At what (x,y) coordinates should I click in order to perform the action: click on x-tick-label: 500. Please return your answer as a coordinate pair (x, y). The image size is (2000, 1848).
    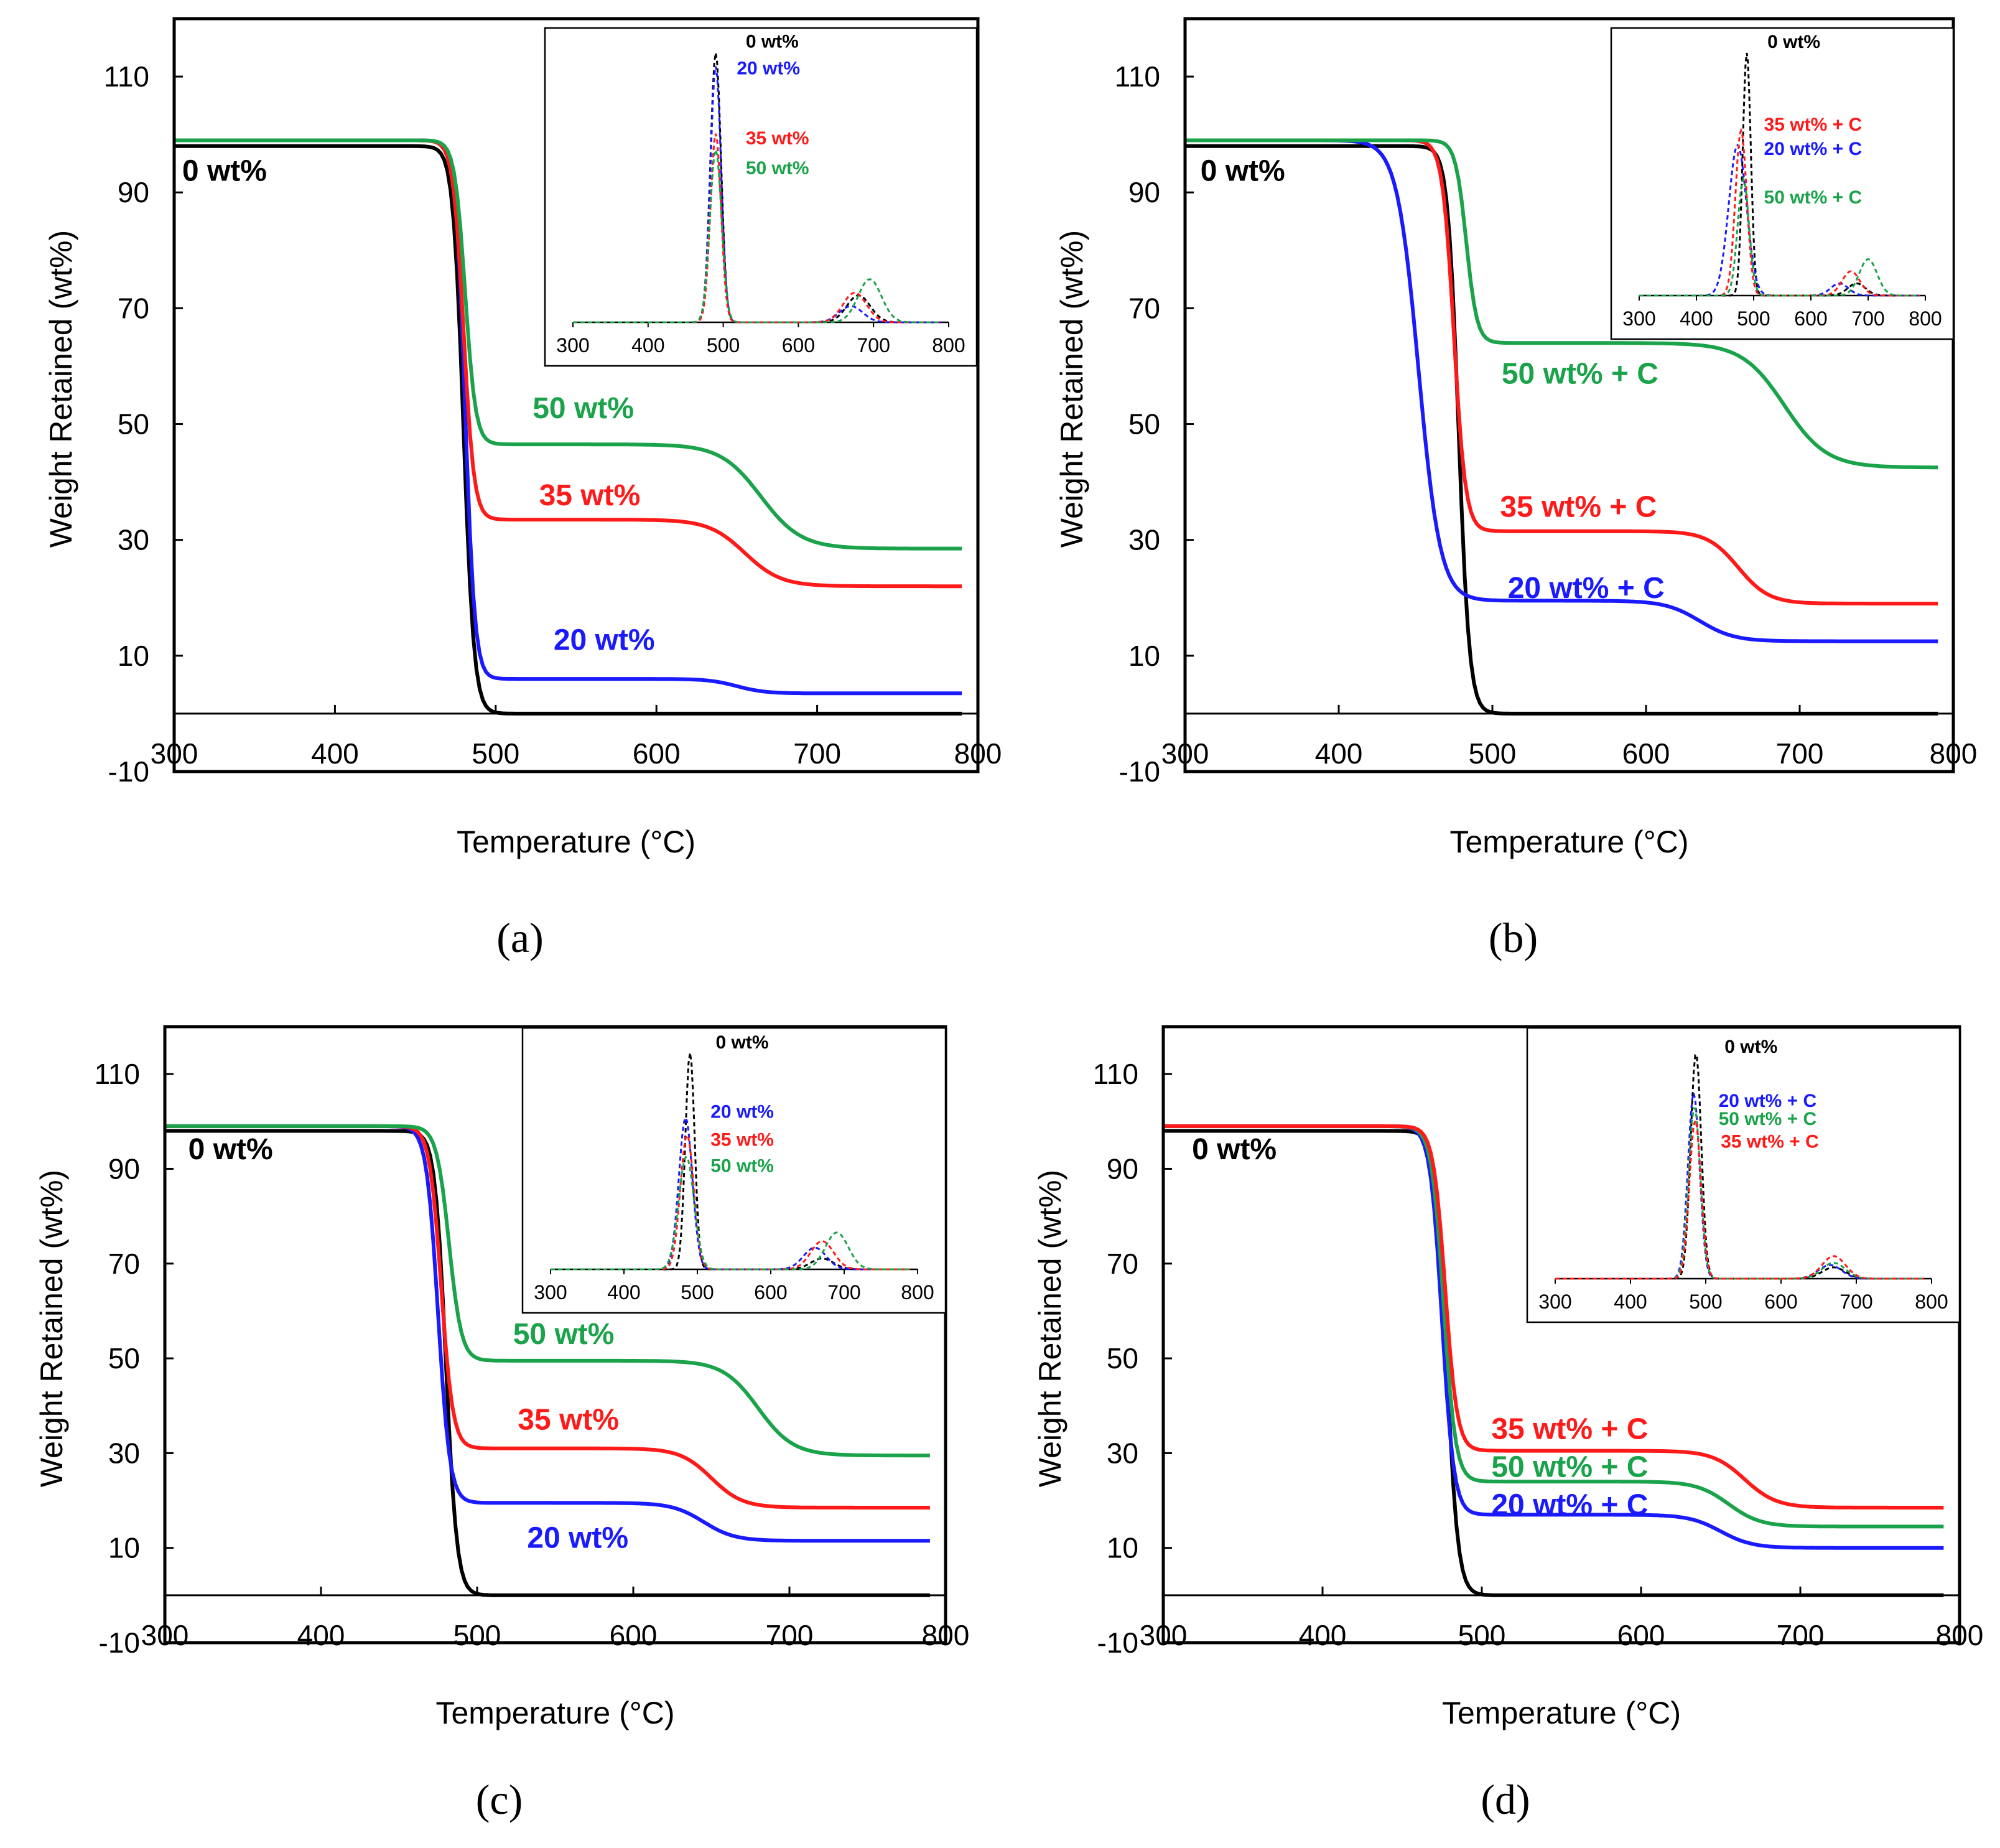
    Looking at the image, I should click on (495, 753).